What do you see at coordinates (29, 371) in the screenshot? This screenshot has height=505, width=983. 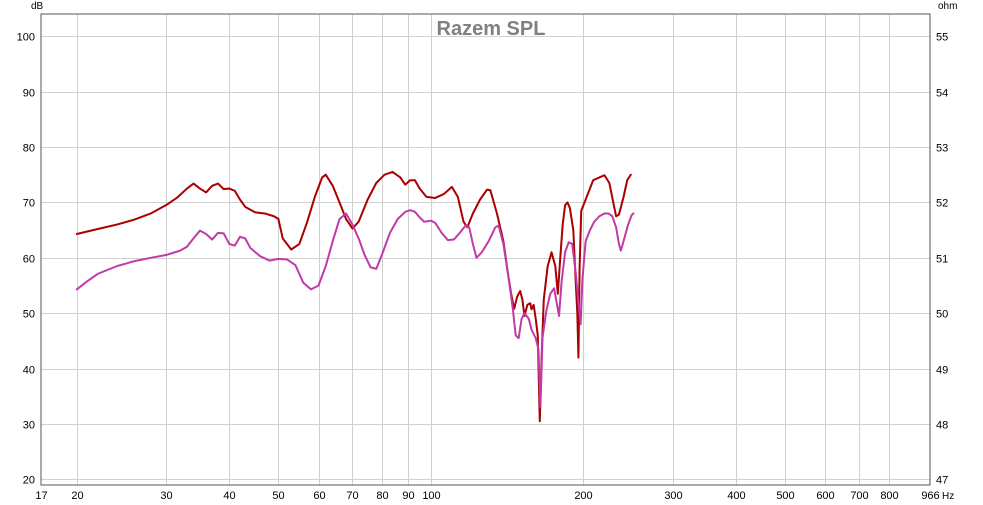 I see `y-tick-label: 40` at bounding box center [29, 371].